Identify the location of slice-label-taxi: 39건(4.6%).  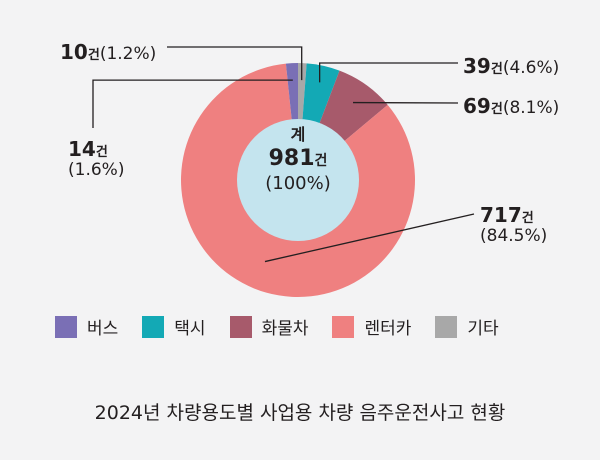
(511, 67).